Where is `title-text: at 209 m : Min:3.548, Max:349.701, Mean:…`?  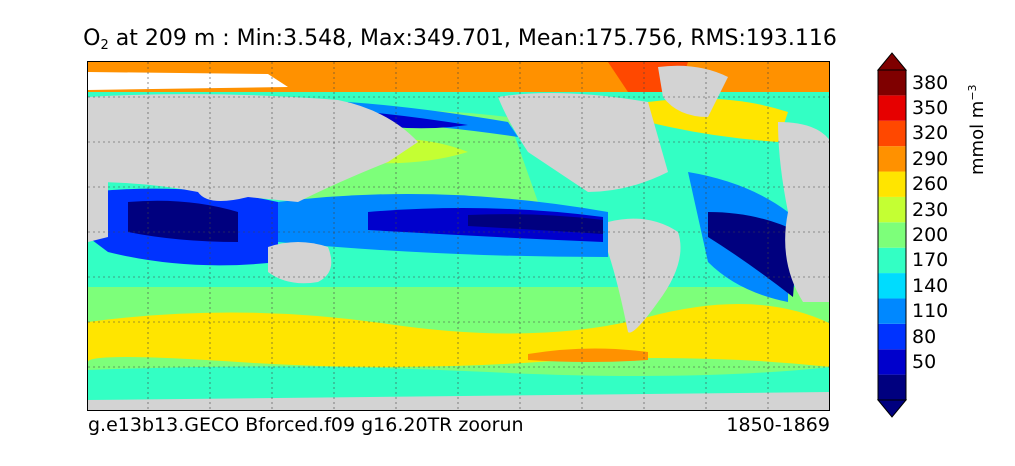
title-text: at 209 m : Min:3.548, Max:349.701, Mean:… is located at coordinates (472, 38).